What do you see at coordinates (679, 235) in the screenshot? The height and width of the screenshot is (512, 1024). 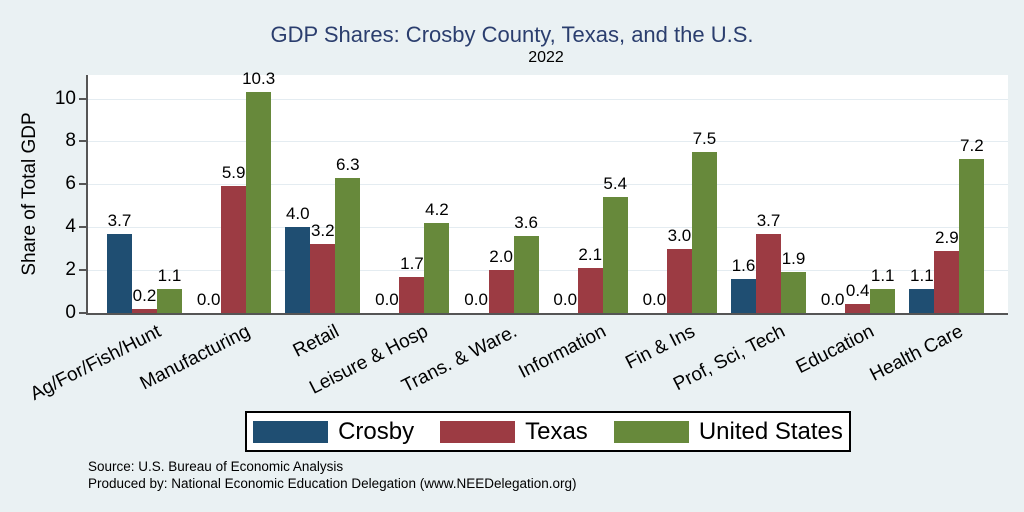 I see `bar-value-label: 3.0` at bounding box center [679, 235].